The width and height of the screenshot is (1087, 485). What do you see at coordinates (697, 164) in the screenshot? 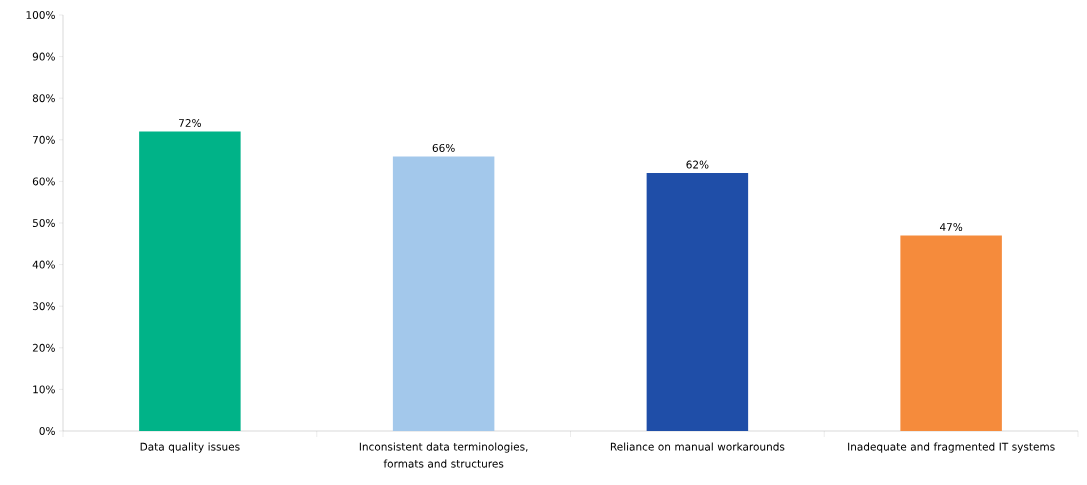
I see `data-label: 62%` at bounding box center [697, 164].